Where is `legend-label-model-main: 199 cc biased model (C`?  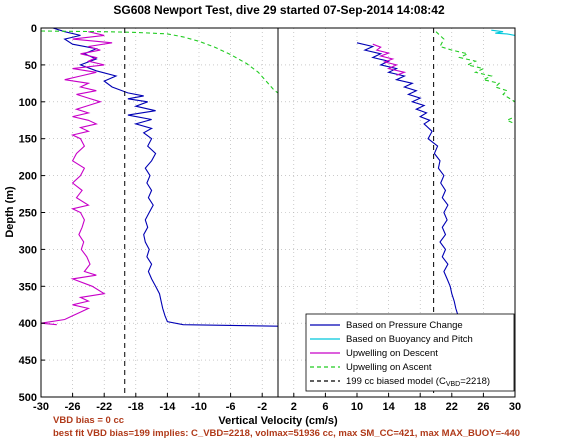
legend-label-model-main: 199 cc biased model (C is located at coordinates (396, 381).